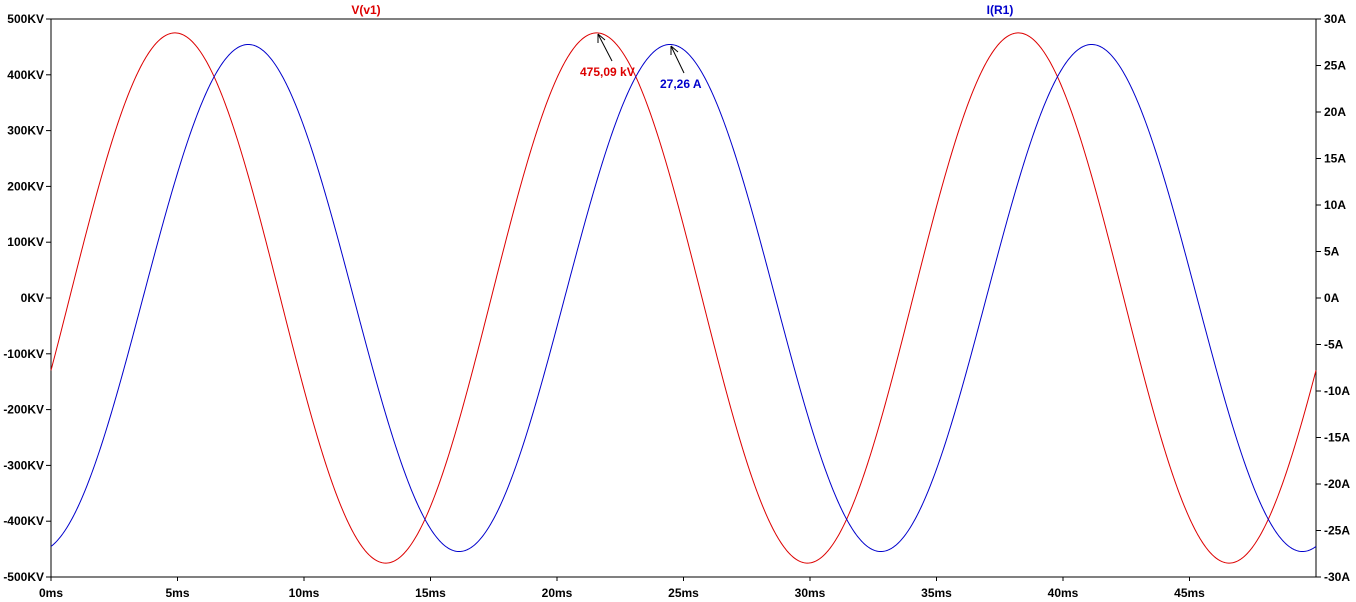 This screenshot has height=602, width=1356. I want to click on right-tick-label: 20A, so click(1335, 112).